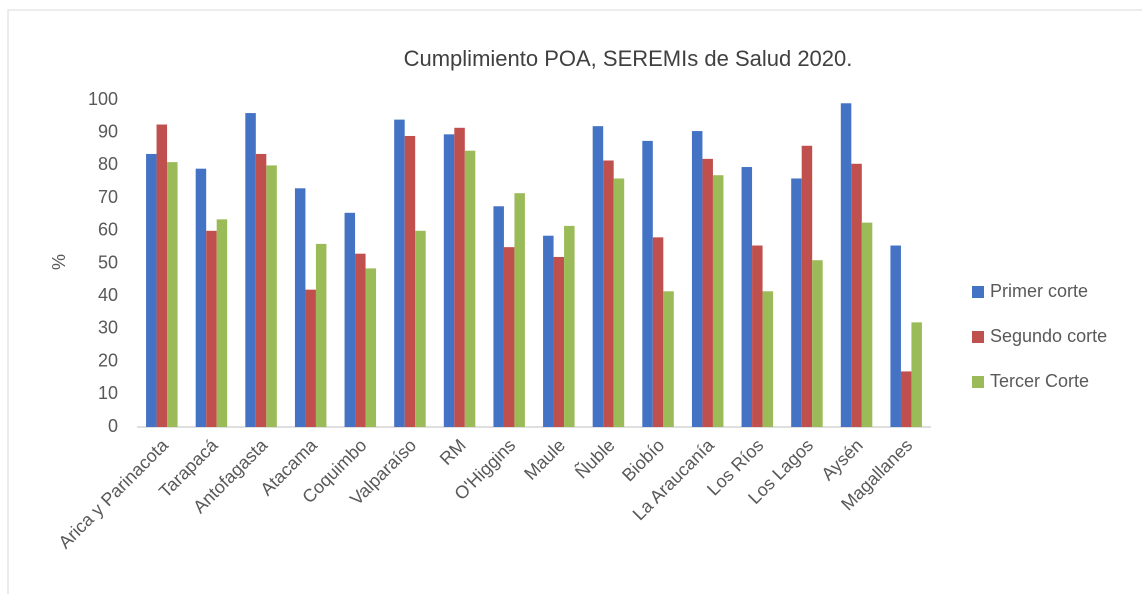  I want to click on y-tick-label: 70, so click(108, 197).